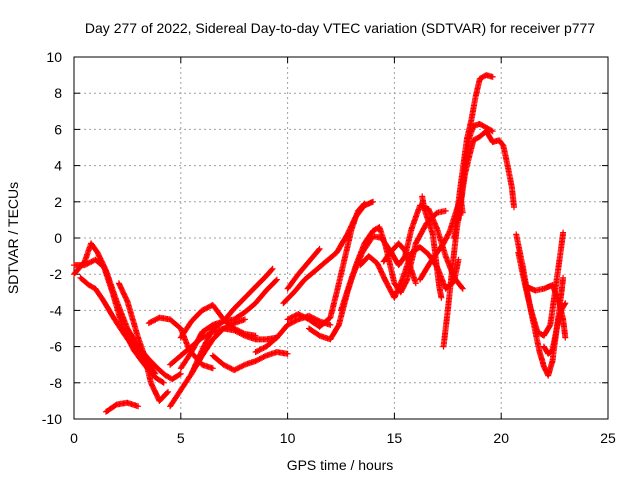  What do you see at coordinates (56, 310) in the screenshot?
I see `y-tick-label: -4` at bounding box center [56, 310].